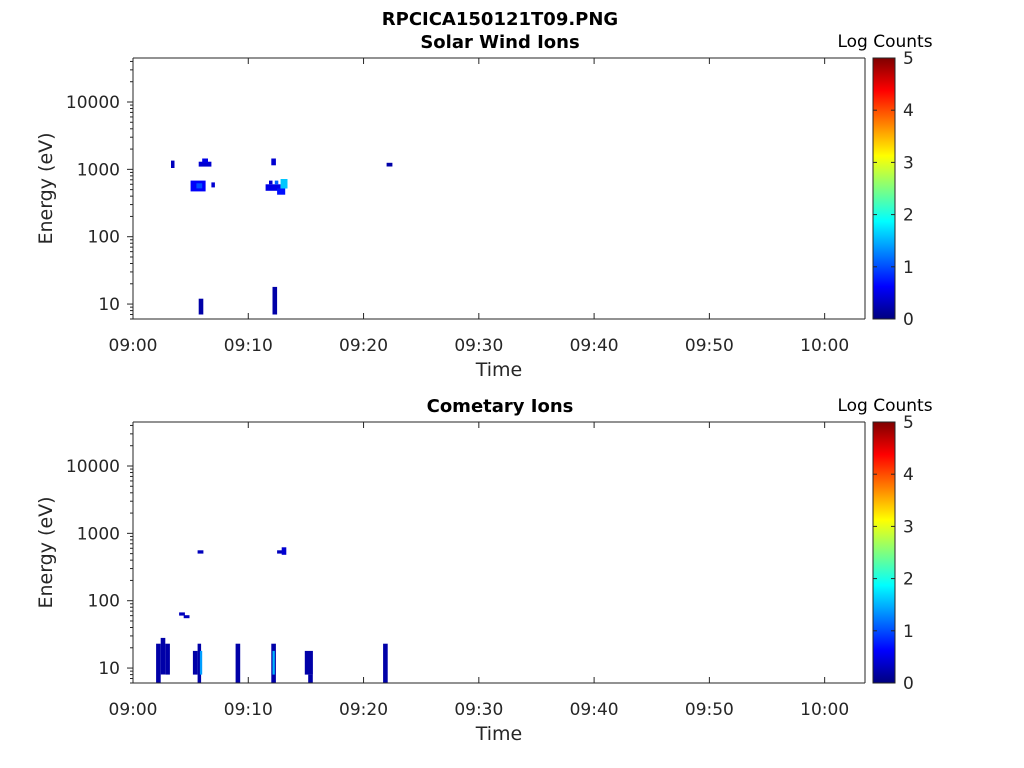 The image size is (1024, 768). What do you see at coordinates (500, 19) in the screenshot?
I see `figure-title: RPCICA150121T09.PNG` at bounding box center [500, 19].